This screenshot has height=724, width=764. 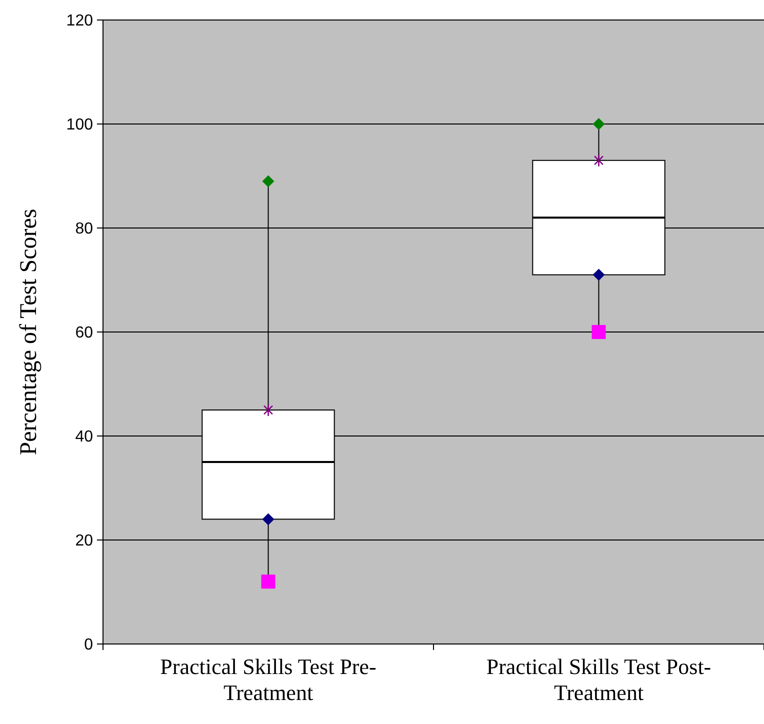 What do you see at coordinates (89, 645) in the screenshot?
I see `y-tick-label: 0` at bounding box center [89, 645].